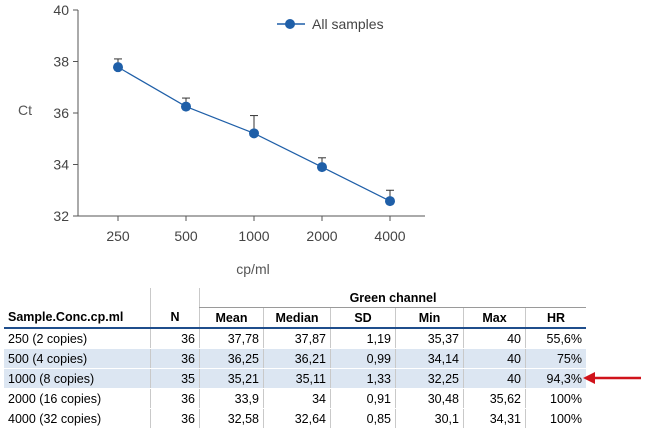 The image size is (650, 436). What do you see at coordinates (77, 378) in the screenshot?
I see `cell-sample: 1000 (8 copies)` at bounding box center [77, 378].